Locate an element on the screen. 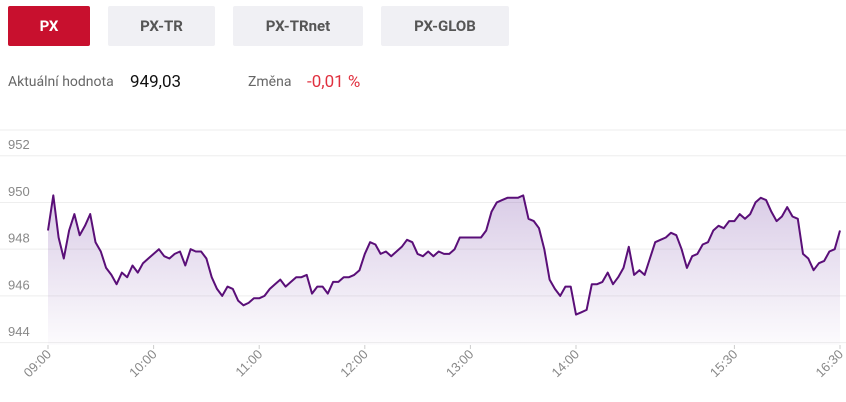 The image size is (846, 402). x-tick-label: 10:00 is located at coordinates (143, 364).